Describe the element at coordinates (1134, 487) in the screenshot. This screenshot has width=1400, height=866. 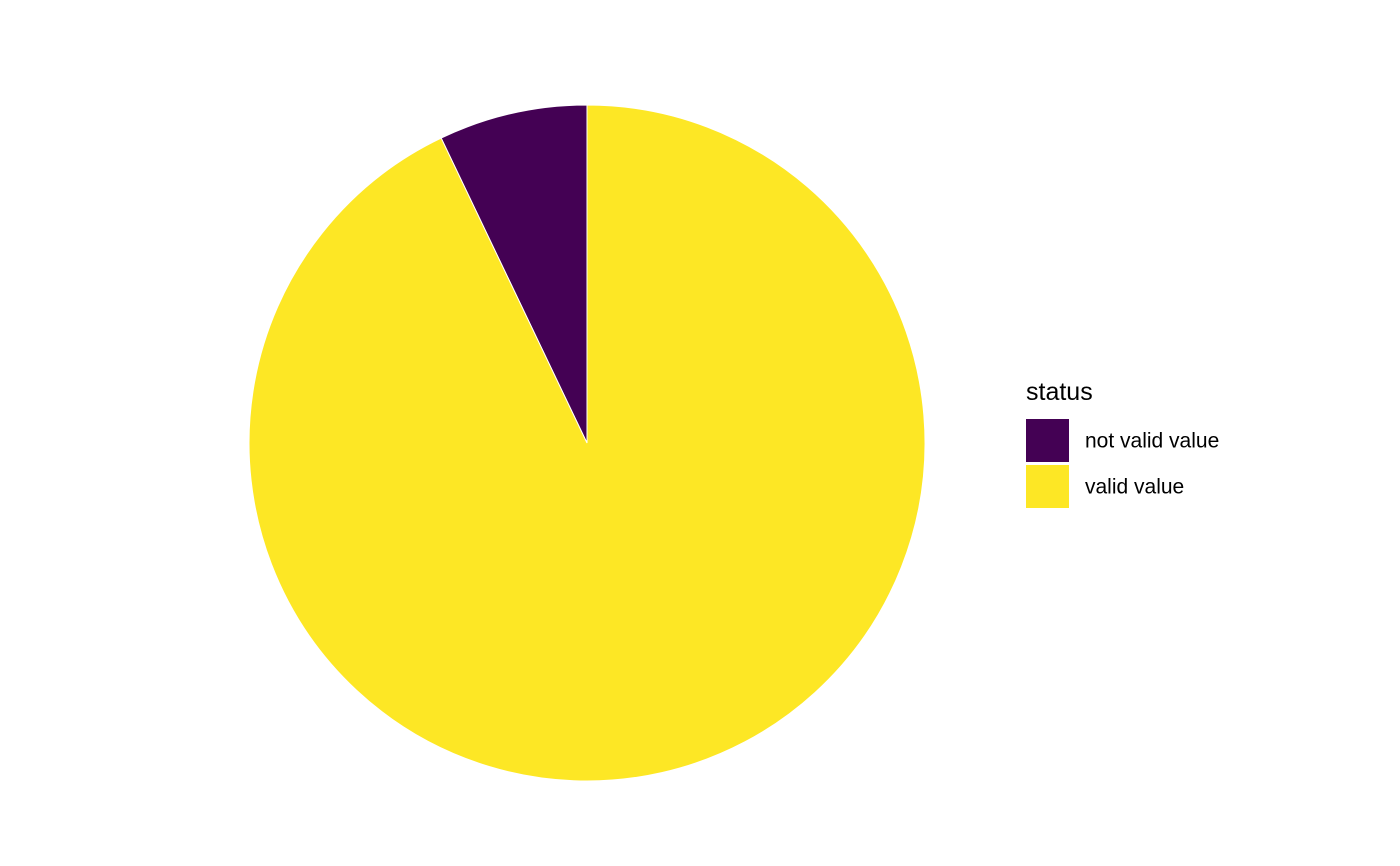
I see `legend-label-valid-value: valid value` at that location.